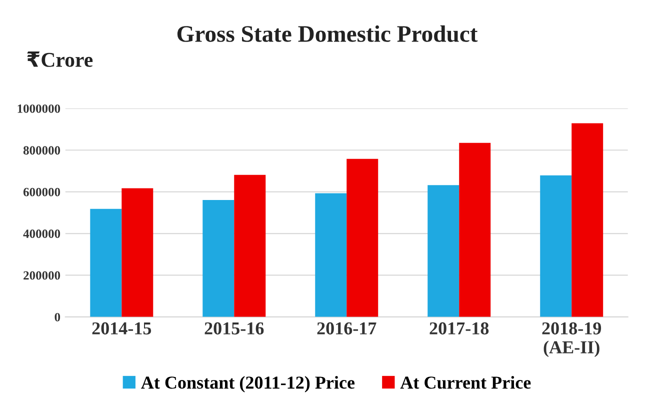  What do you see at coordinates (465, 382) in the screenshot?
I see `legend-label: At Current Price` at bounding box center [465, 382].